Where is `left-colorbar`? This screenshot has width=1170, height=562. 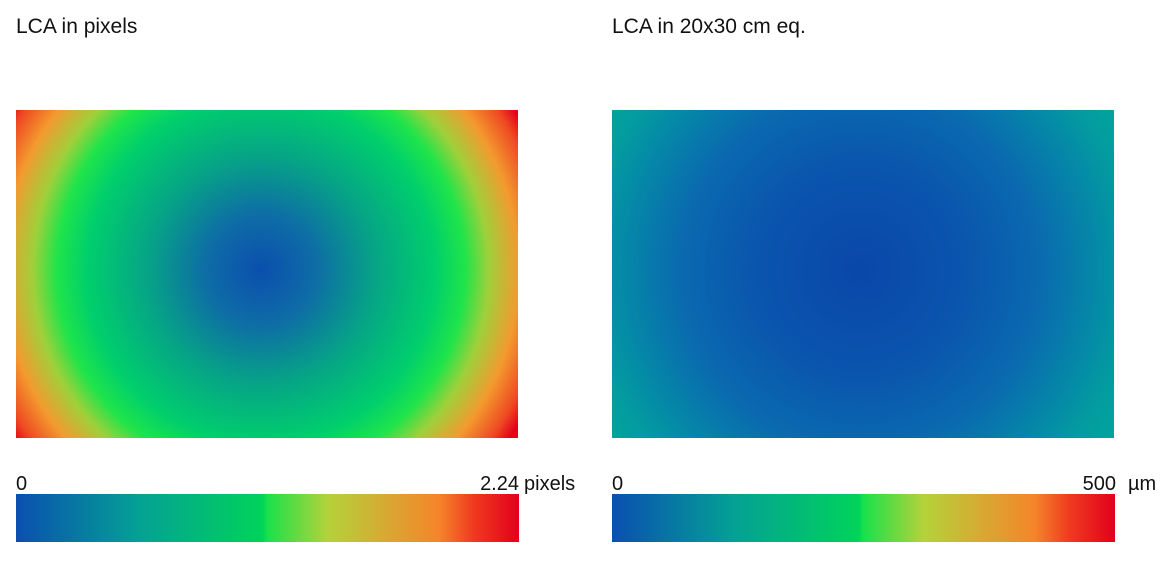
left-colorbar is located at coordinates (267, 518).